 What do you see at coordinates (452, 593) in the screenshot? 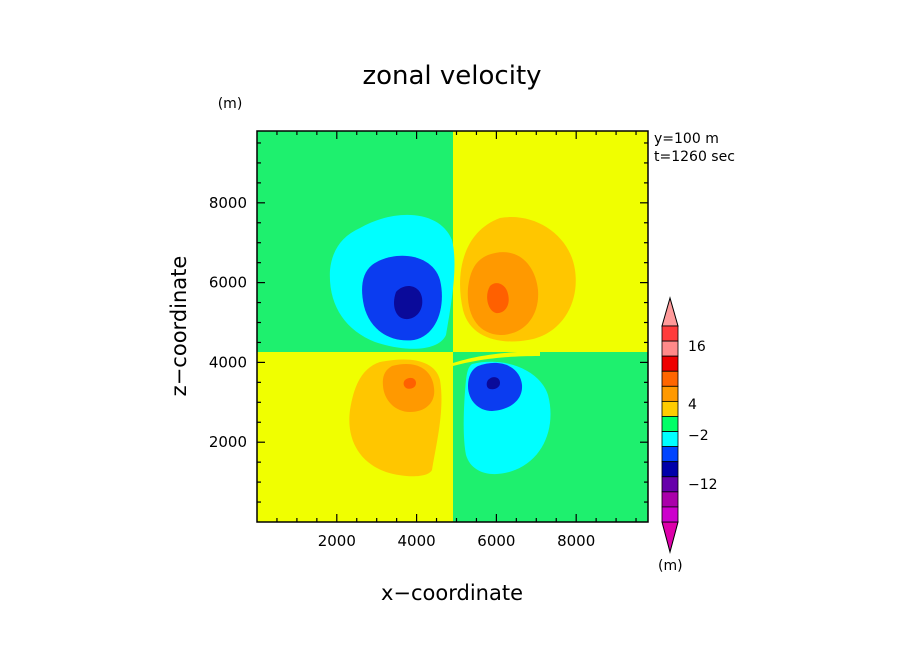
I see `x-axis-label: x−coordinate` at bounding box center [452, 593].